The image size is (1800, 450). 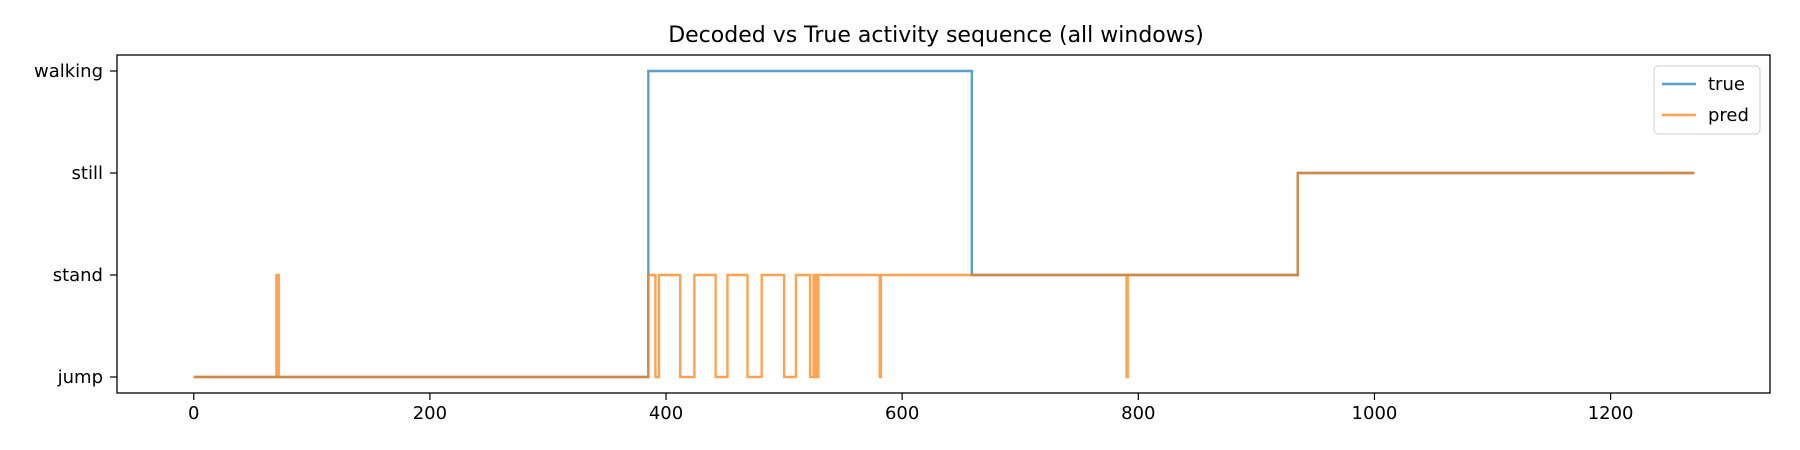 I want to click on y-tick-label: walking, so click(x=68, y=71).